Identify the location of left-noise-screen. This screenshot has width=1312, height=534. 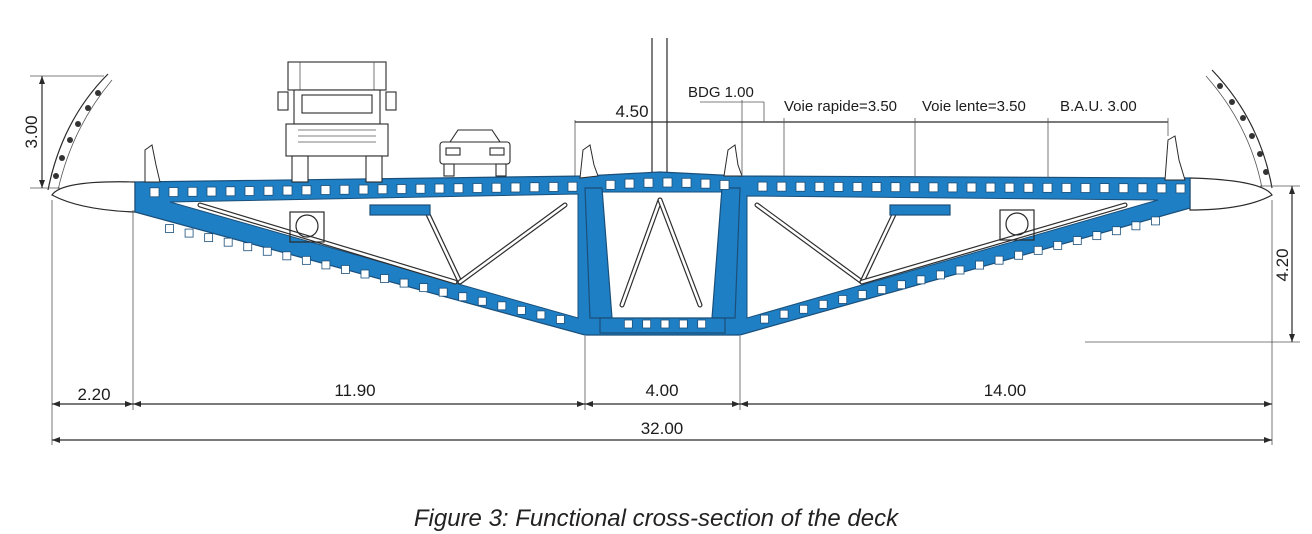
(78, 132).